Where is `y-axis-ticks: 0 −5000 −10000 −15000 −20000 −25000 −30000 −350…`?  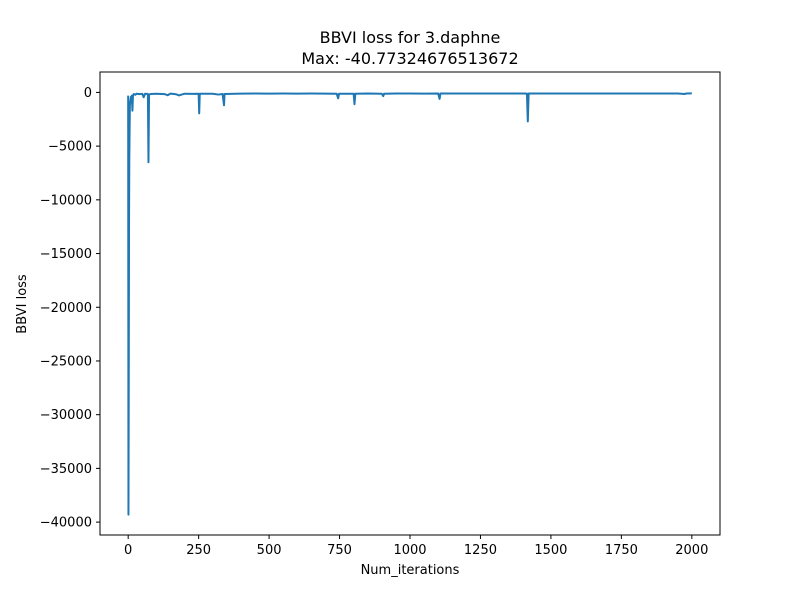 y-axis-ticks: 0 −5000 −10000 −15000 −20000 −25000 −30000 −350… is located at coordinates (70, 308).